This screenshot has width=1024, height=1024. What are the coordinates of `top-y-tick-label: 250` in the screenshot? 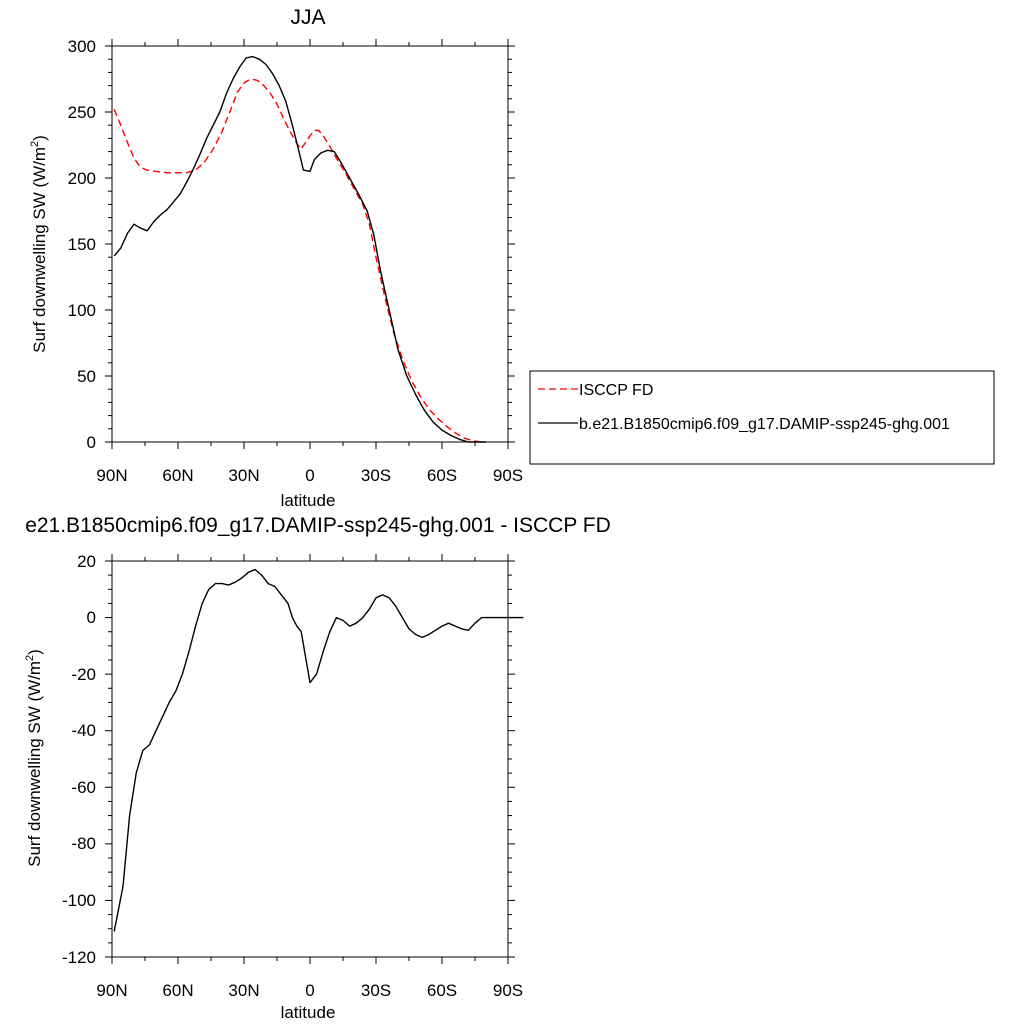 It's located at (82, 112).